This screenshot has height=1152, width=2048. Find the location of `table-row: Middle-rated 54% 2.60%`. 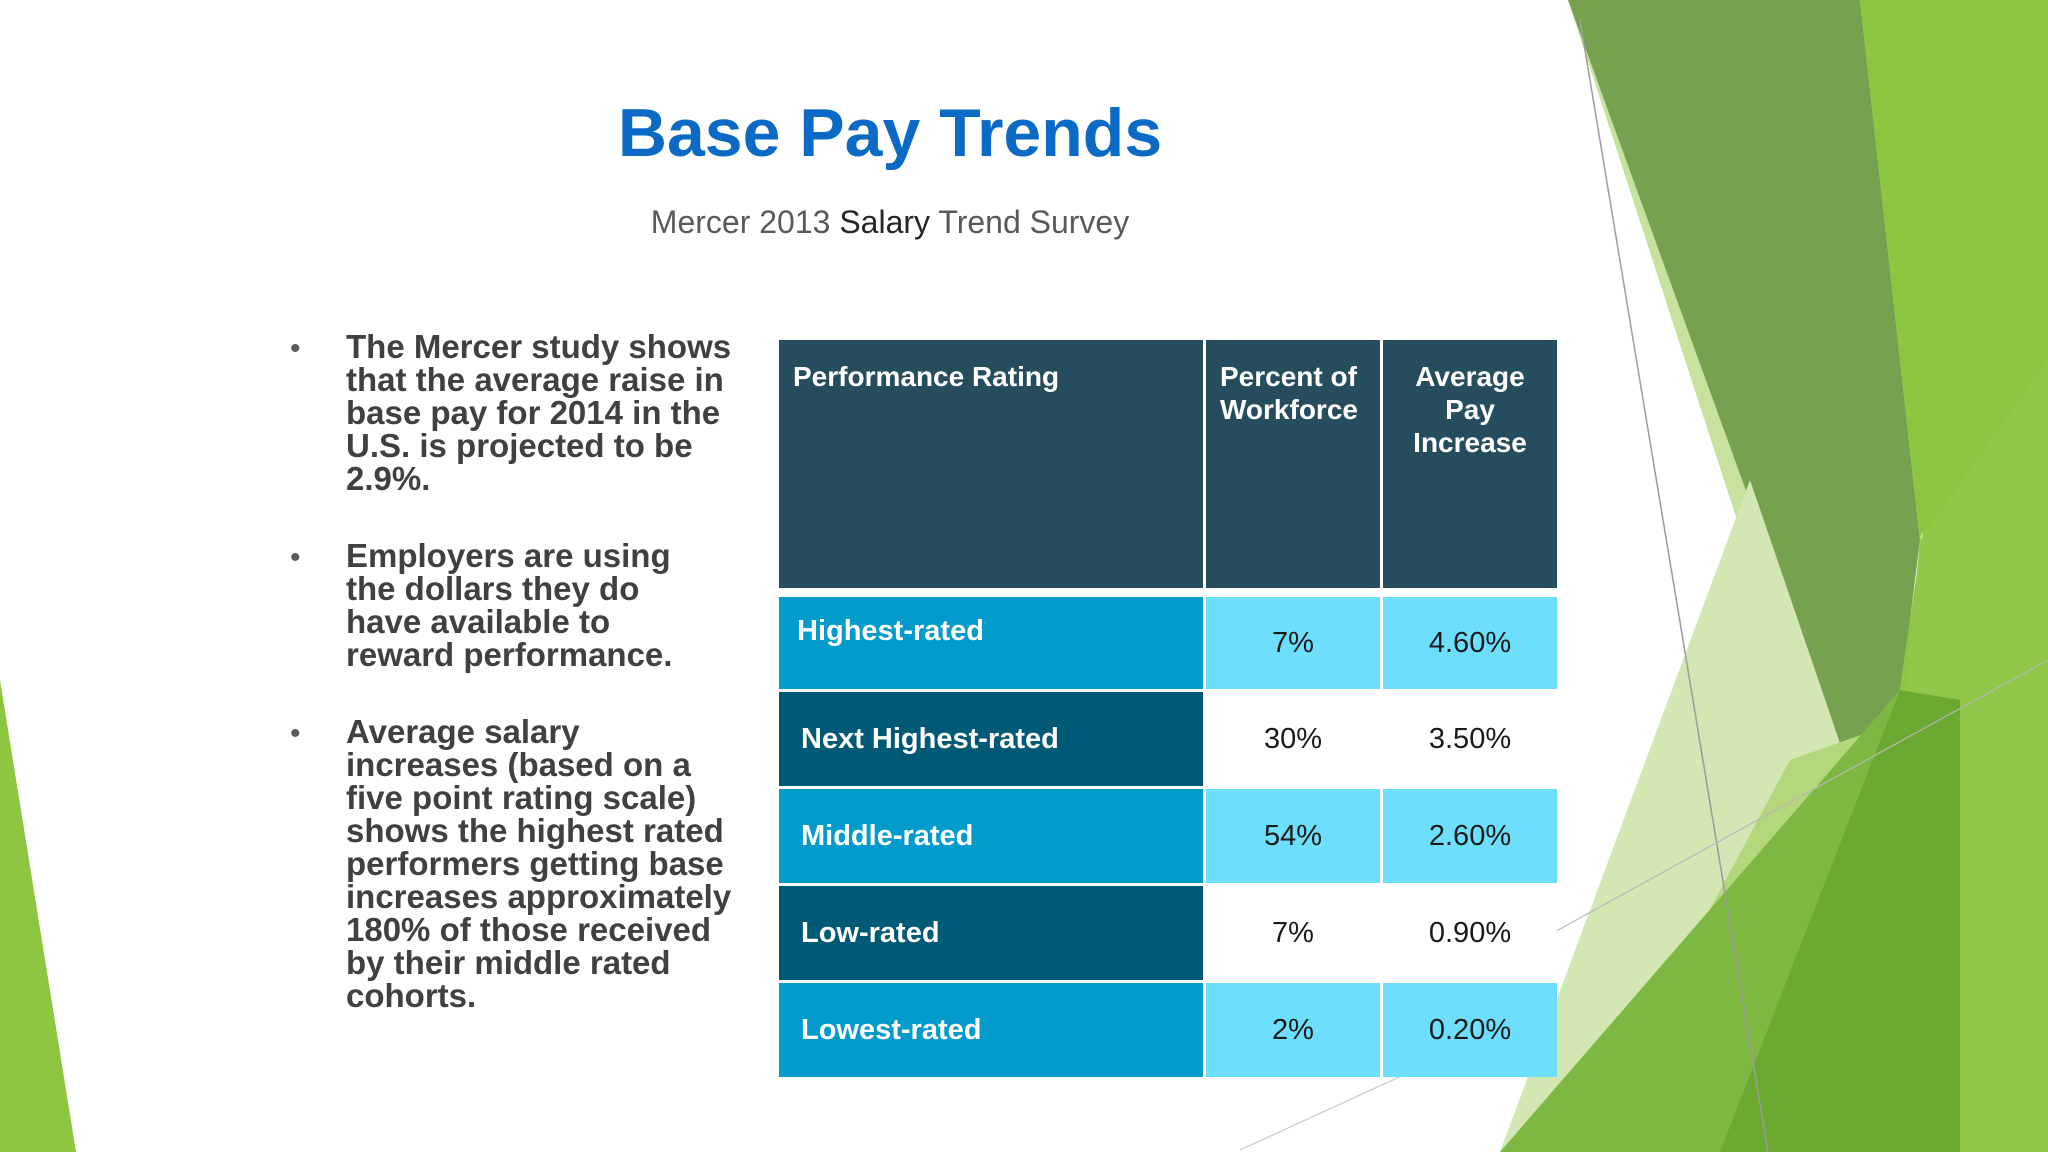

table-row: Middle-rated 54% 2.60% is located at coordinates (1168, 836).